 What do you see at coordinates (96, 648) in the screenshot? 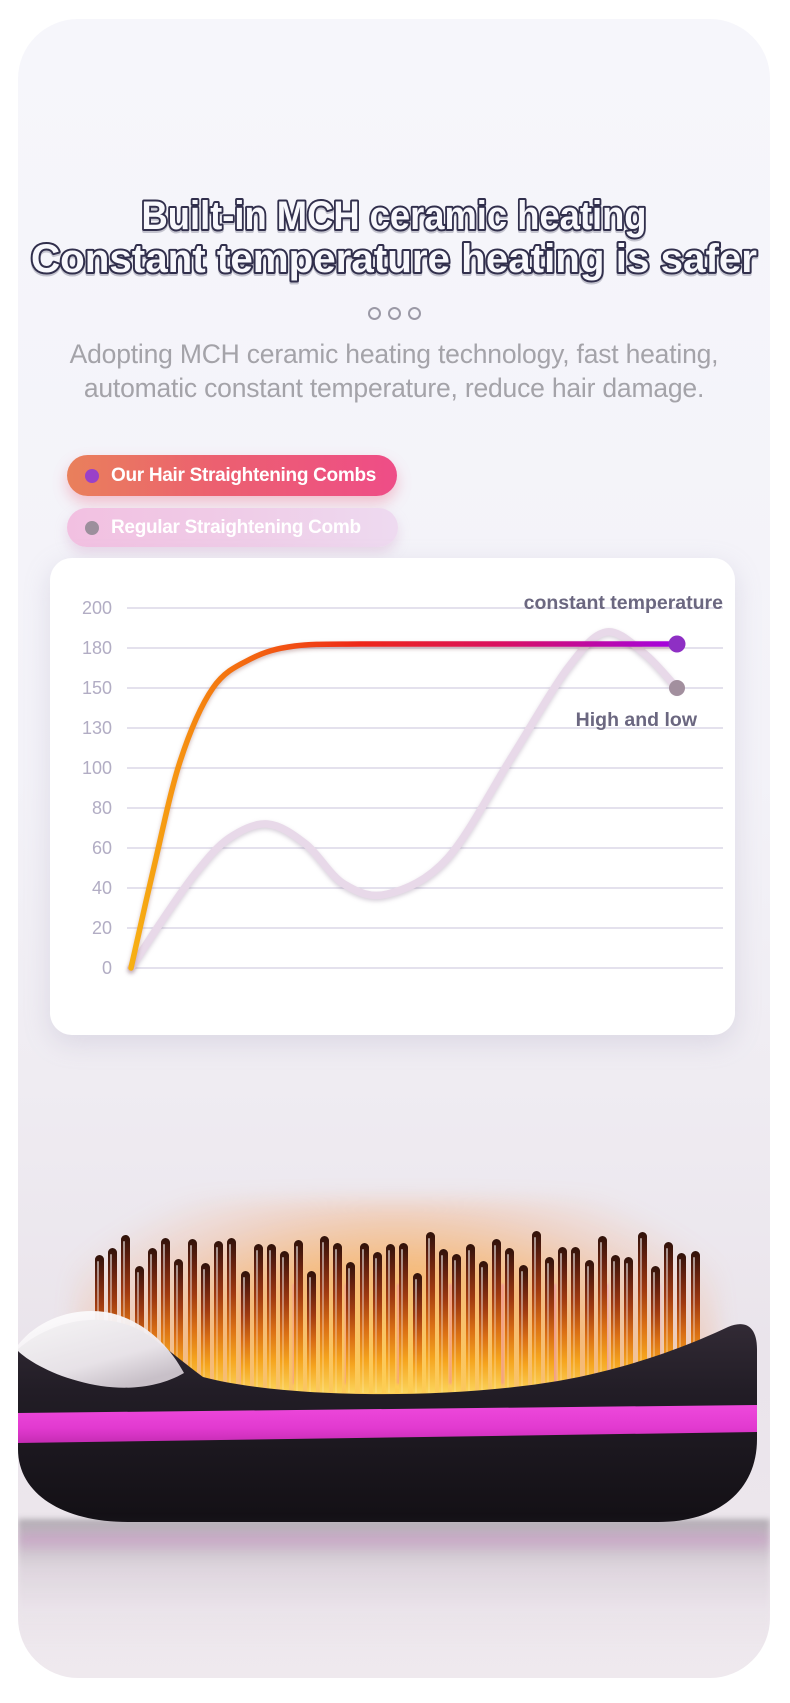
I see `y-tick-label: 180` at bounding box center [96, 648].